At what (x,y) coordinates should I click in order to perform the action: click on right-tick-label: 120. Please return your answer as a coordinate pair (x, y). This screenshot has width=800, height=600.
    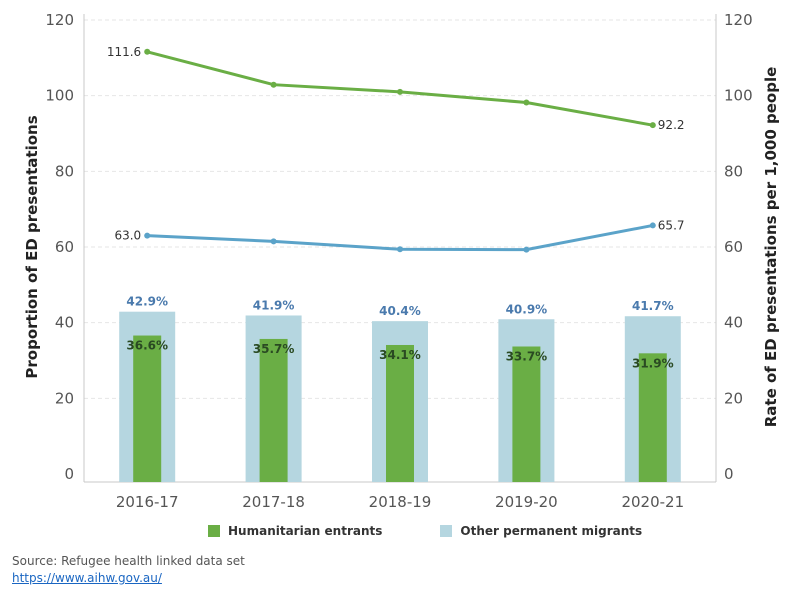
    Looking at the image, I should click on (738, 20).